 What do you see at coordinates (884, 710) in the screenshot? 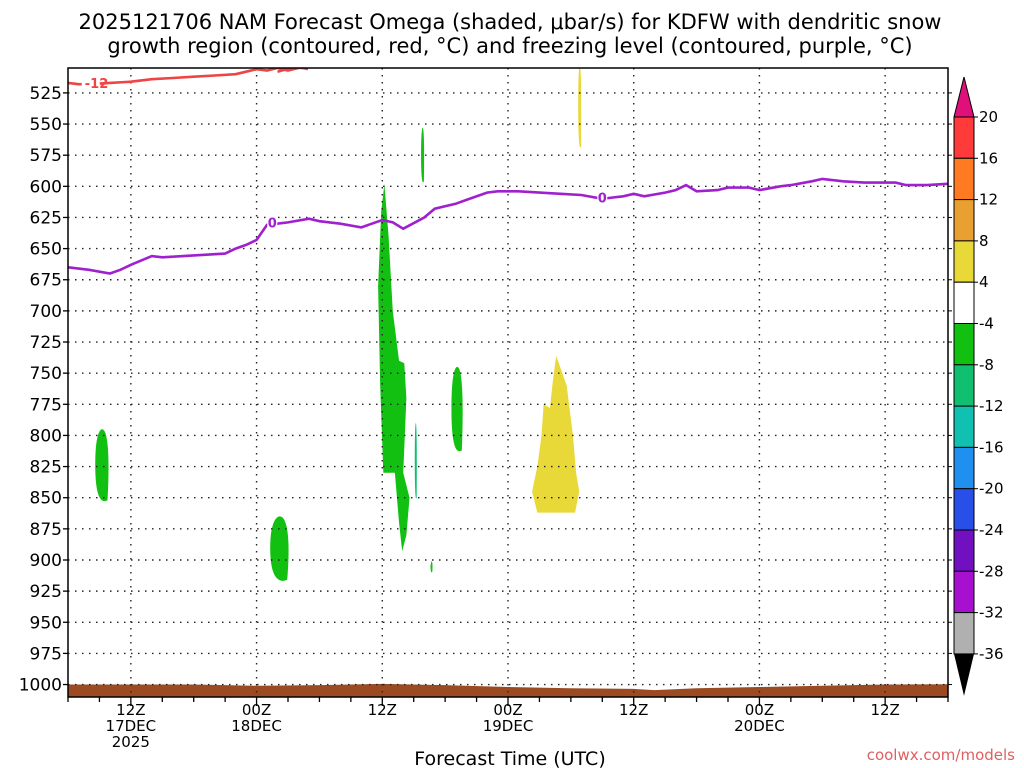
I see `x-tick-label-78-0: 12Z` at bounding box center [884, 710].